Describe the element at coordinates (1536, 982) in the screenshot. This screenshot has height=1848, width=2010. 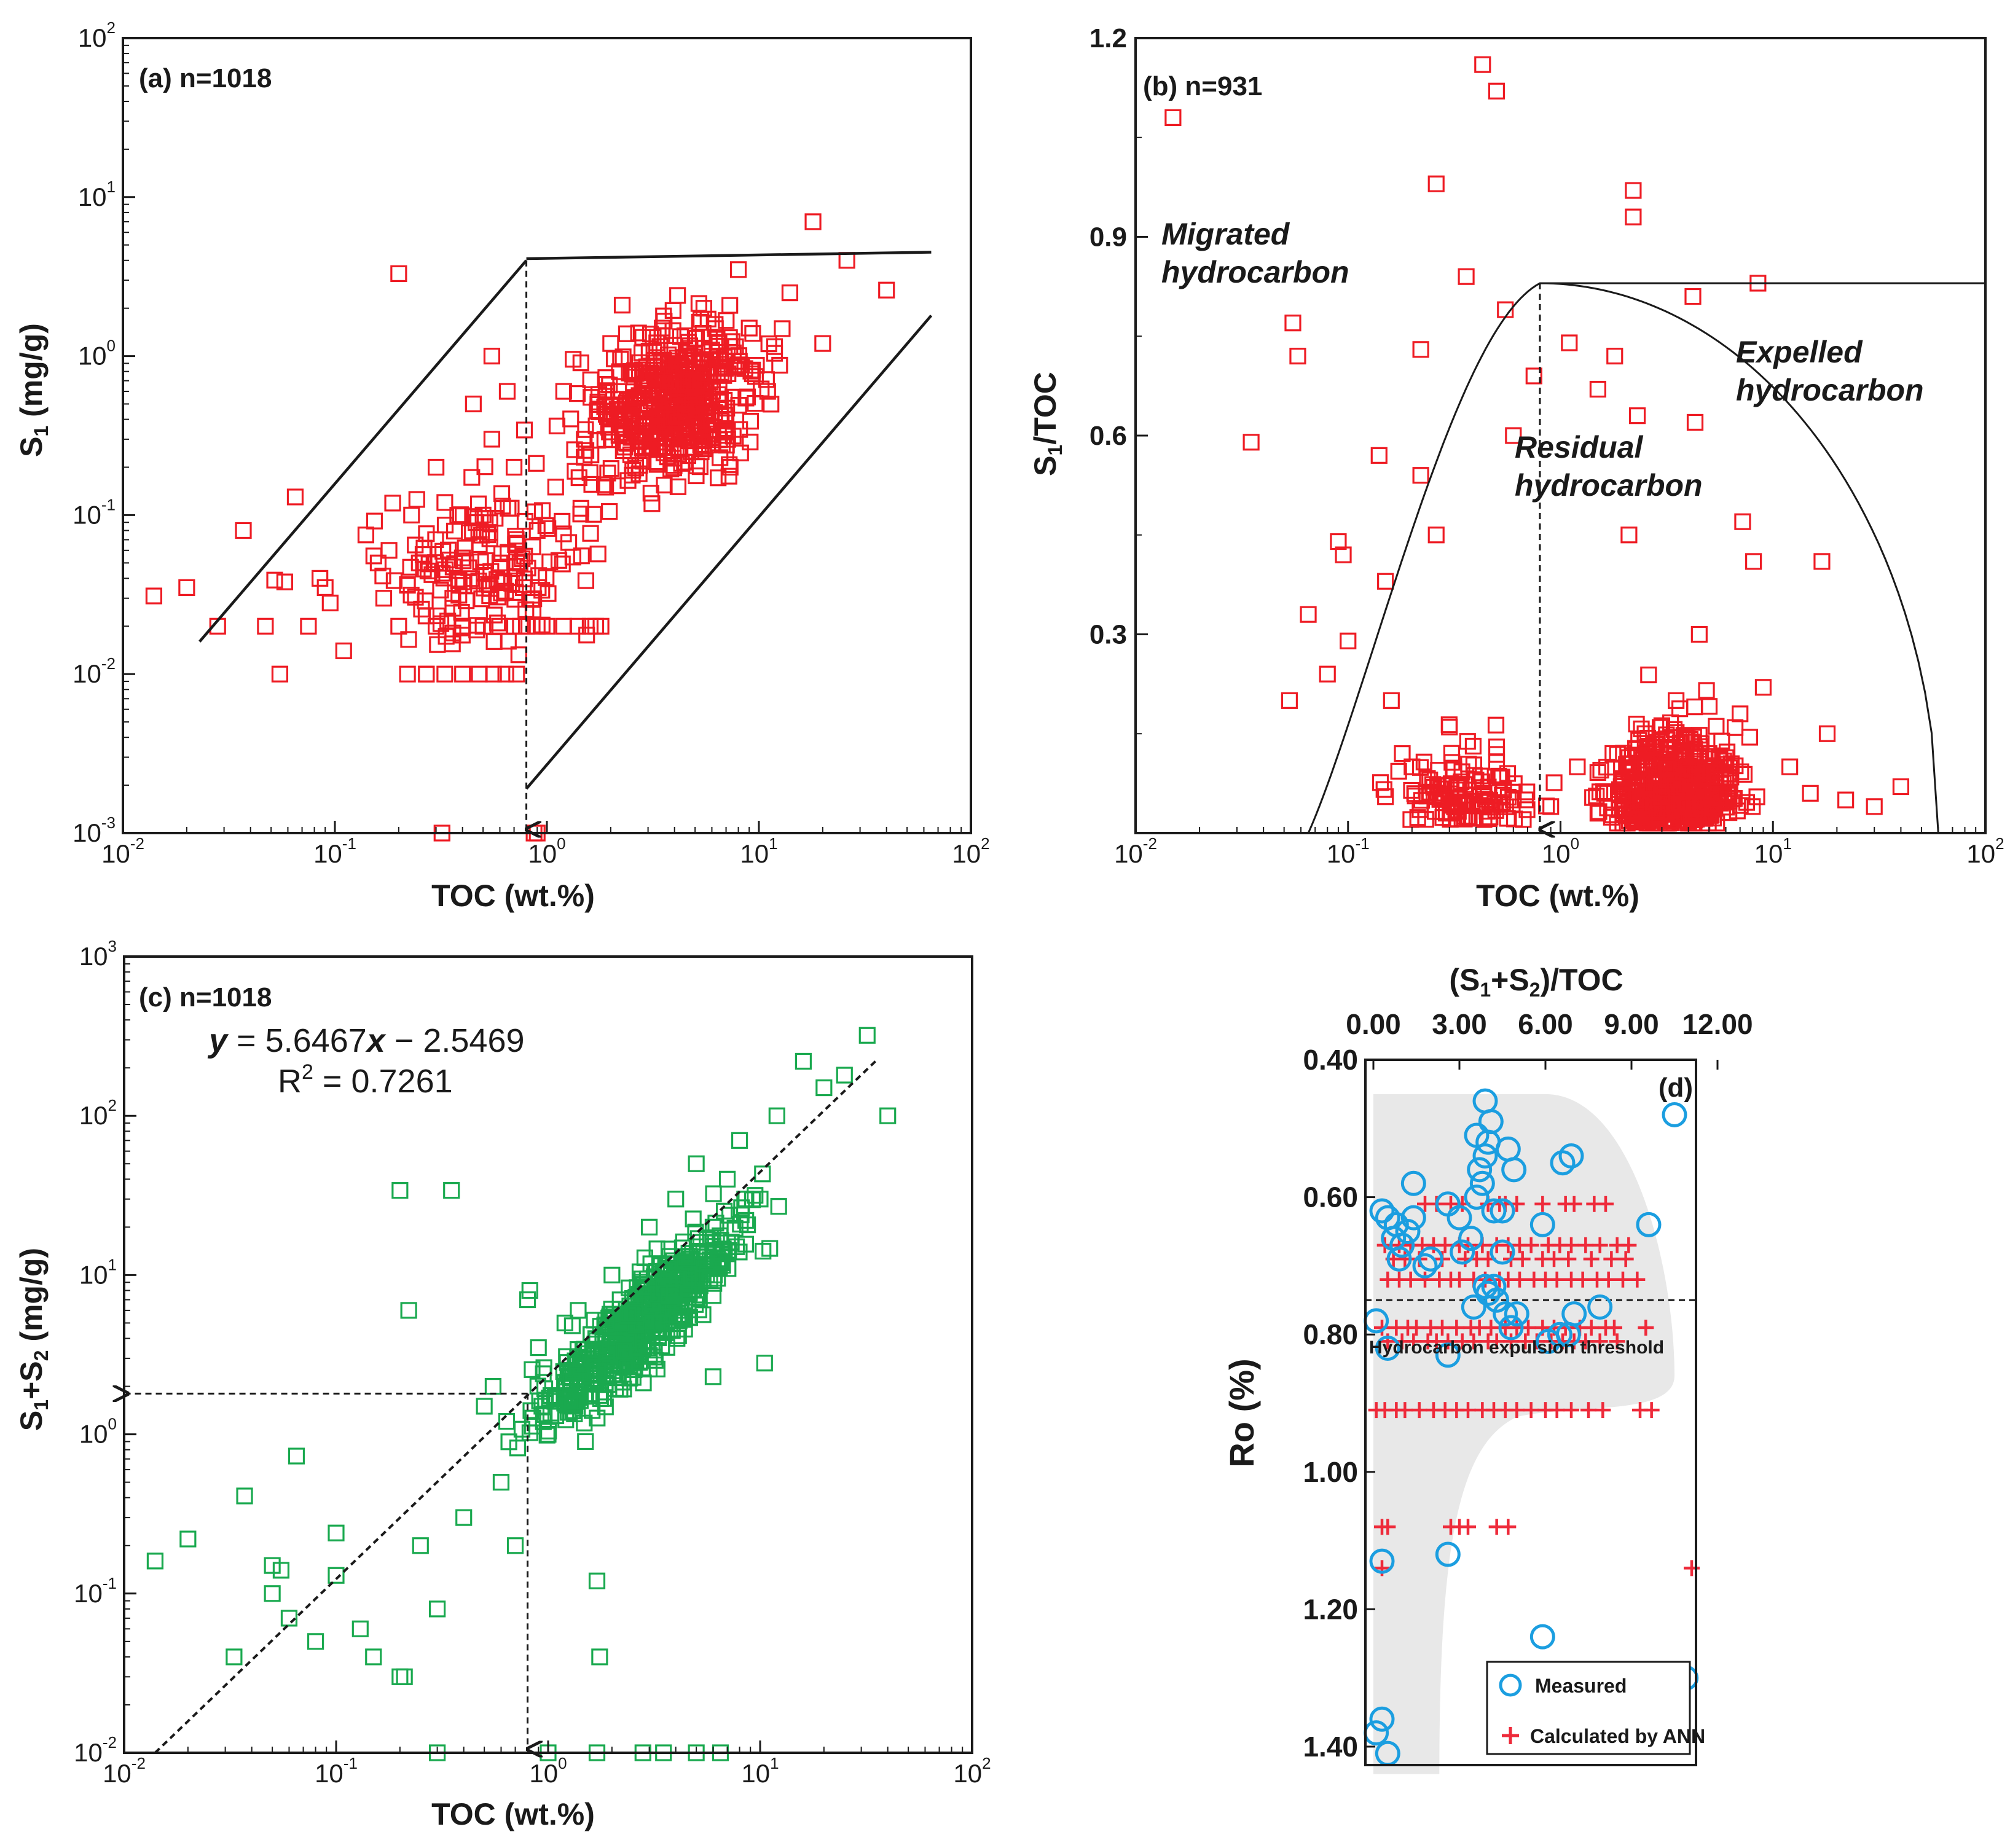
I see `panel-d-x-axis-title: (S1+S2)/TOC` at that location.